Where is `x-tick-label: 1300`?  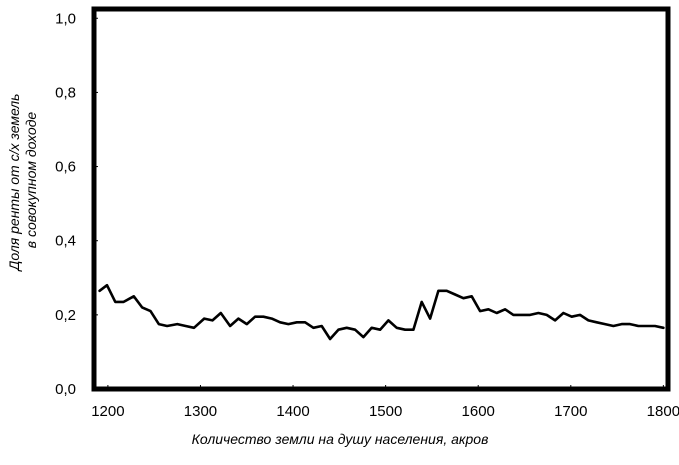
x-tick-label: 1300 is located at coordinates (200, 411).